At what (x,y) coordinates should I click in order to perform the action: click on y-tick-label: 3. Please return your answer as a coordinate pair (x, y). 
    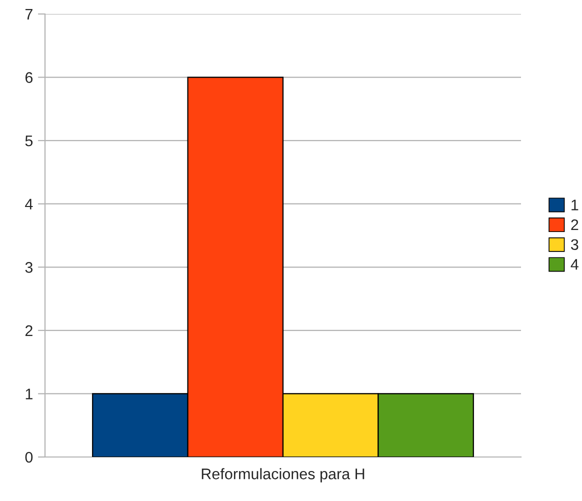
    Looking at the image, I should click on (29, 267).